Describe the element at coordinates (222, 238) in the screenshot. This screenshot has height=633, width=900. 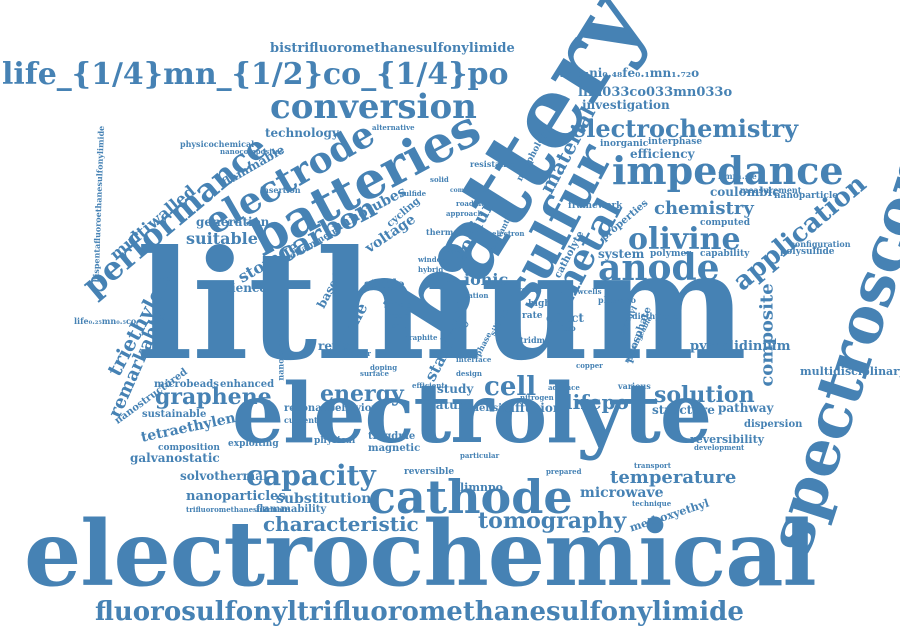
I see `word-suitable: suitable` at that location.